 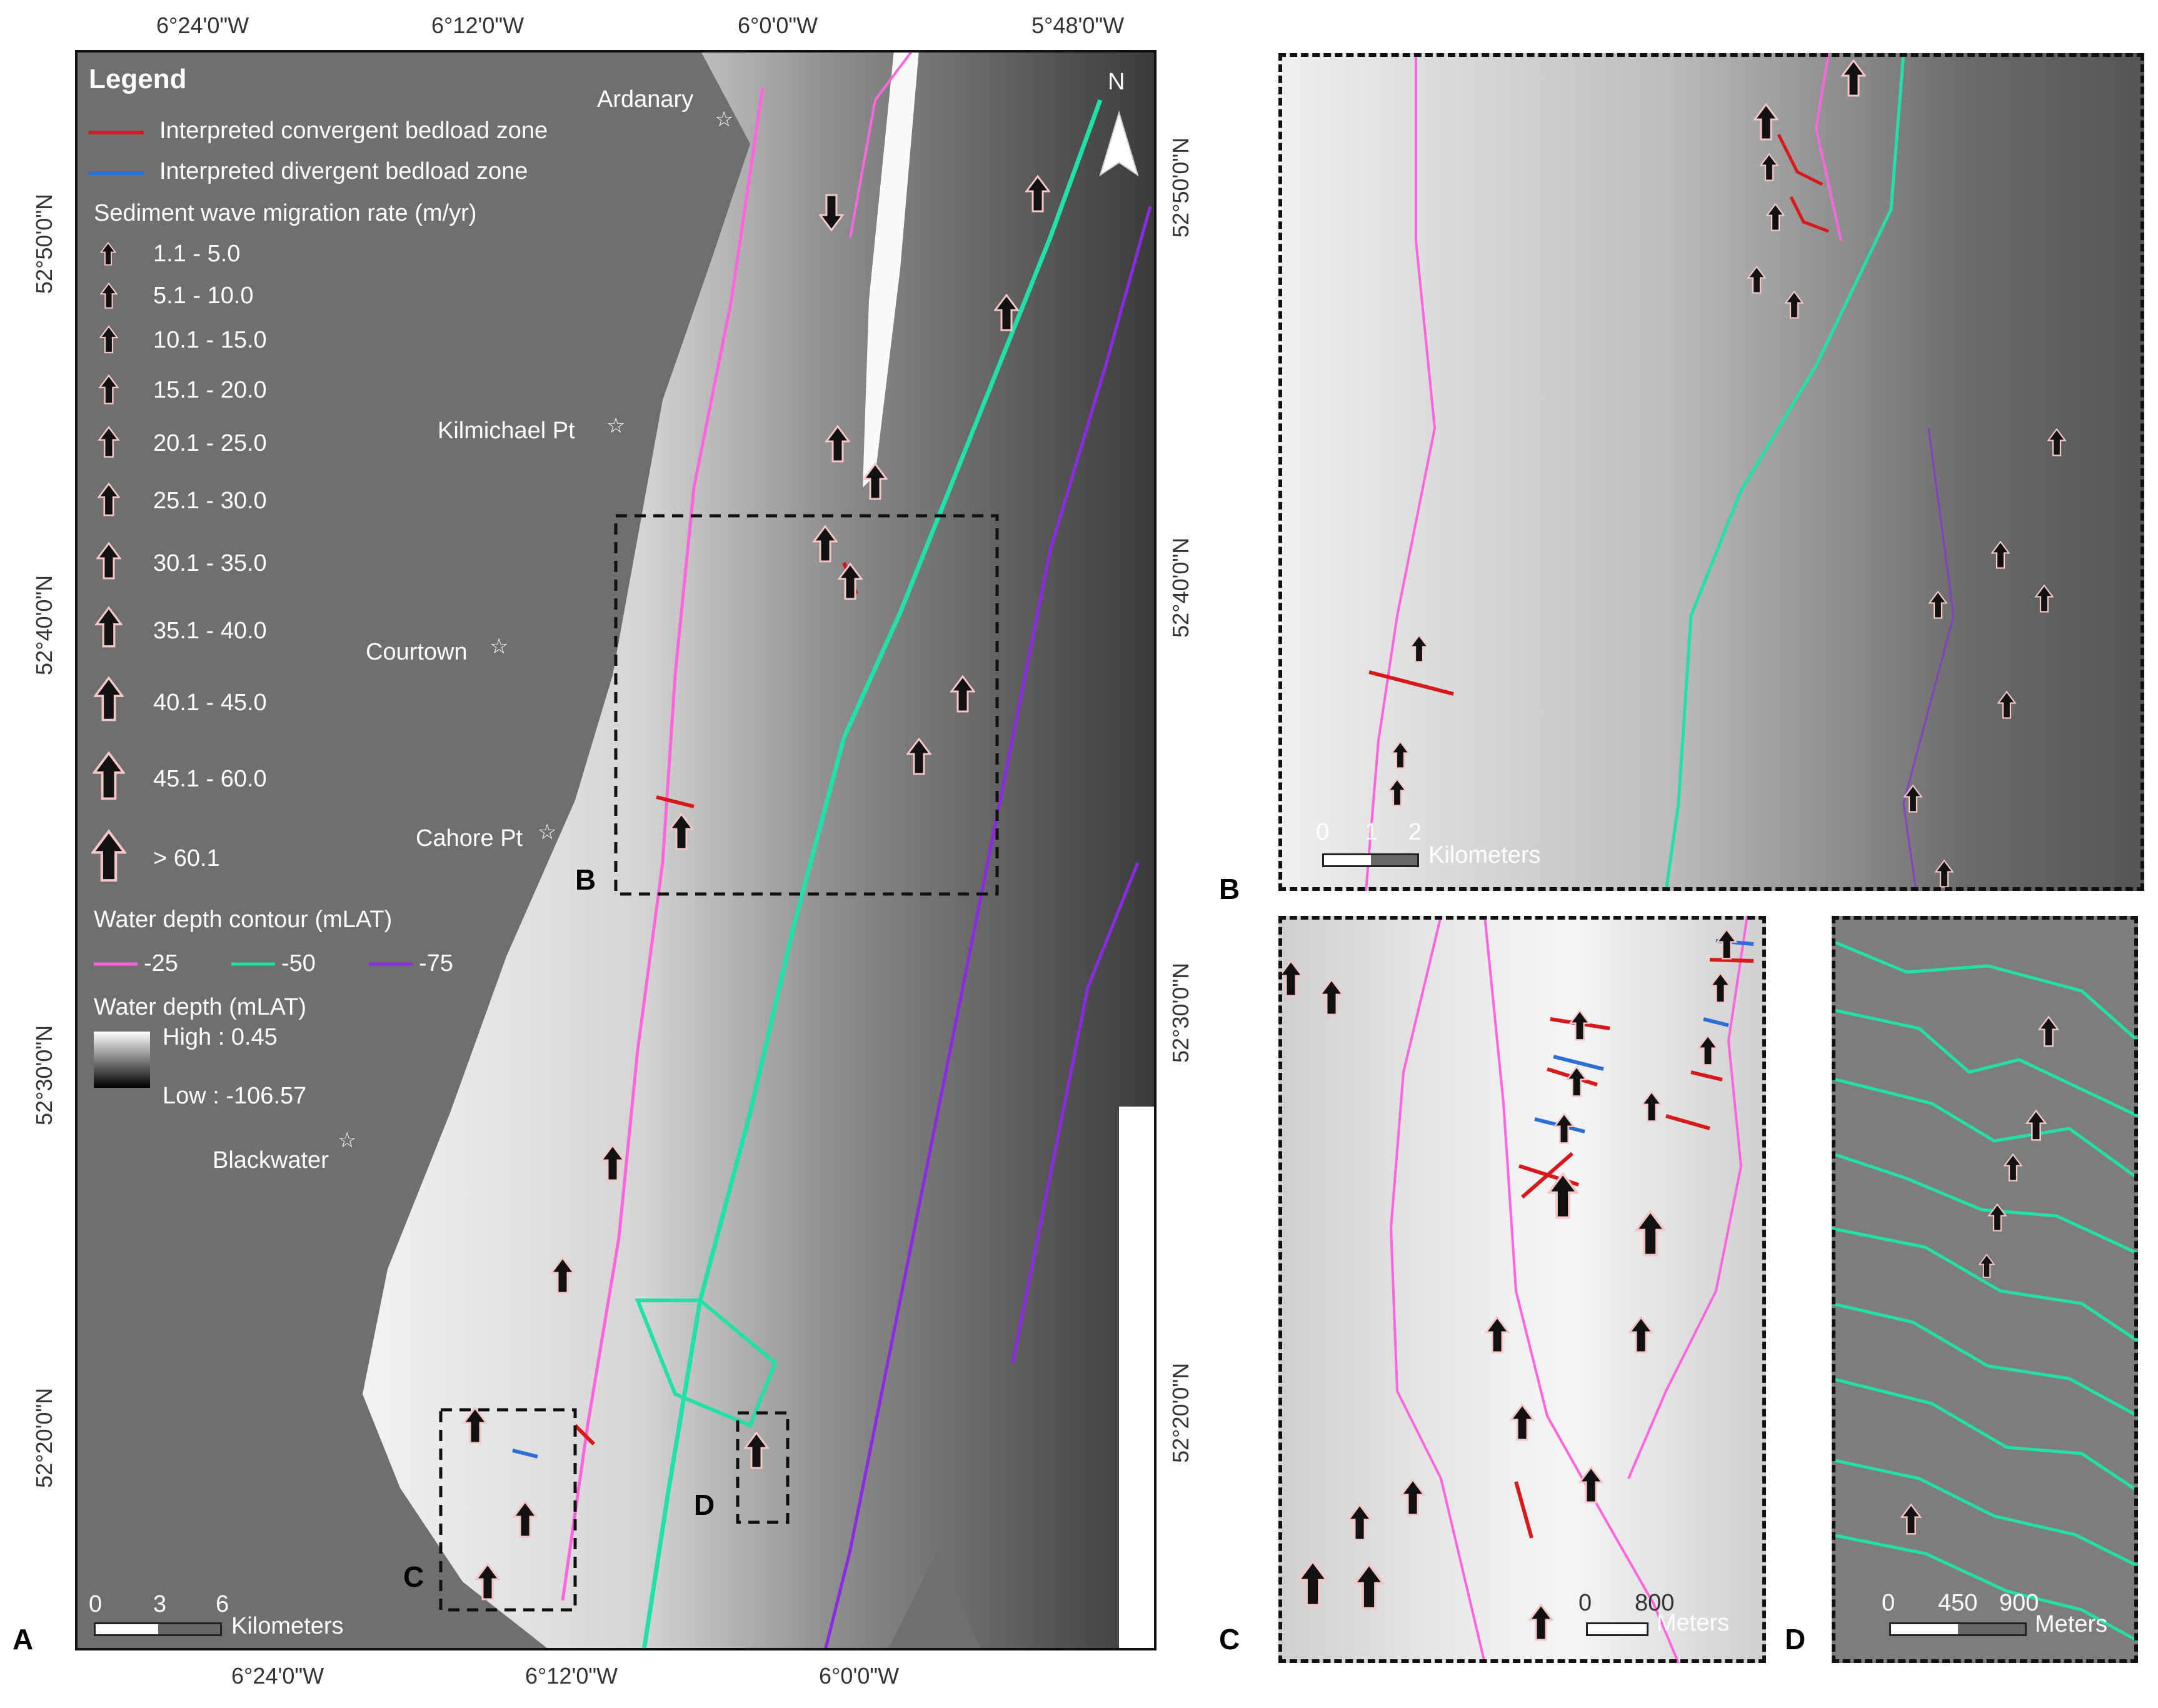 I want to click on inset-c-graphic, so click(x=1516, y=1289).